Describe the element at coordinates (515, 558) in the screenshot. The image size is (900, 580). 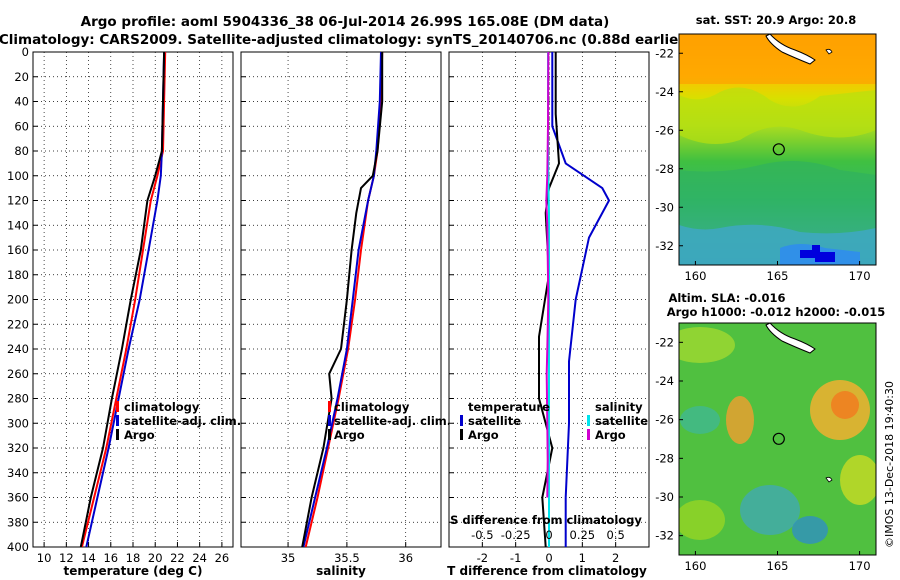
I see `x-tick-label: -1` at that location.